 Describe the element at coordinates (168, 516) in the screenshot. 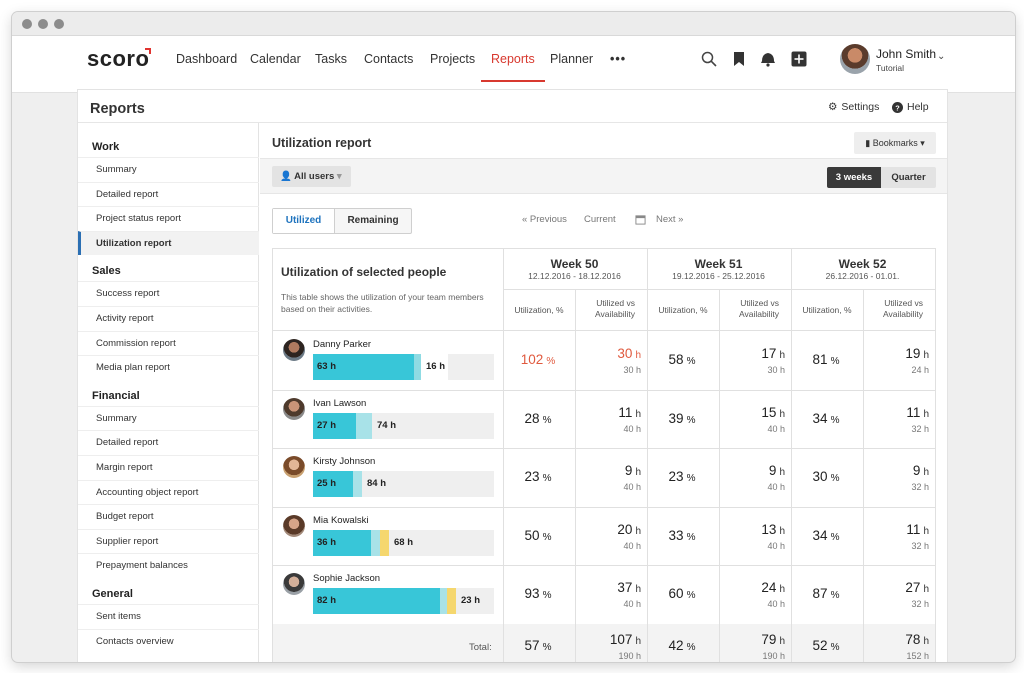

I see `sidebar-item-budget-report: Budget report` at that location.